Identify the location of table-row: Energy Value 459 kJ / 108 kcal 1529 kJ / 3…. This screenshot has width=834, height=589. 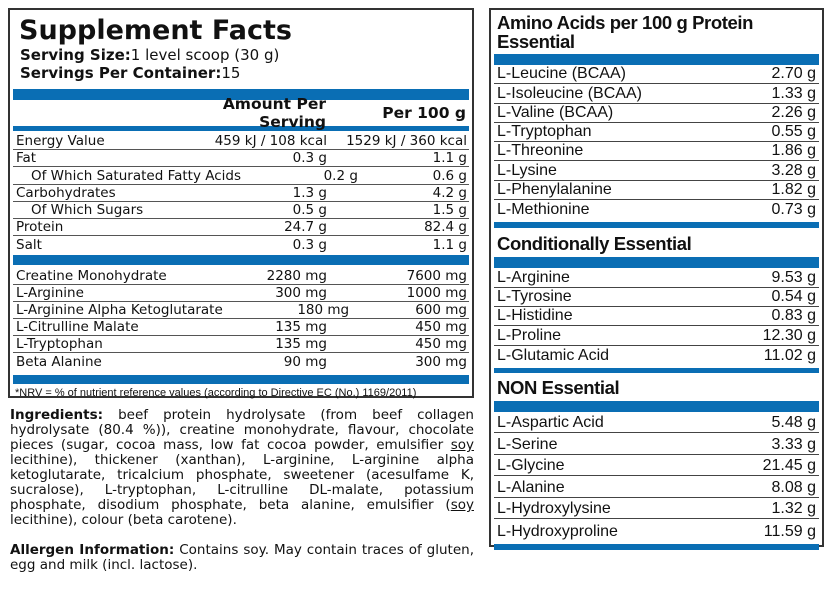
(241, 142).